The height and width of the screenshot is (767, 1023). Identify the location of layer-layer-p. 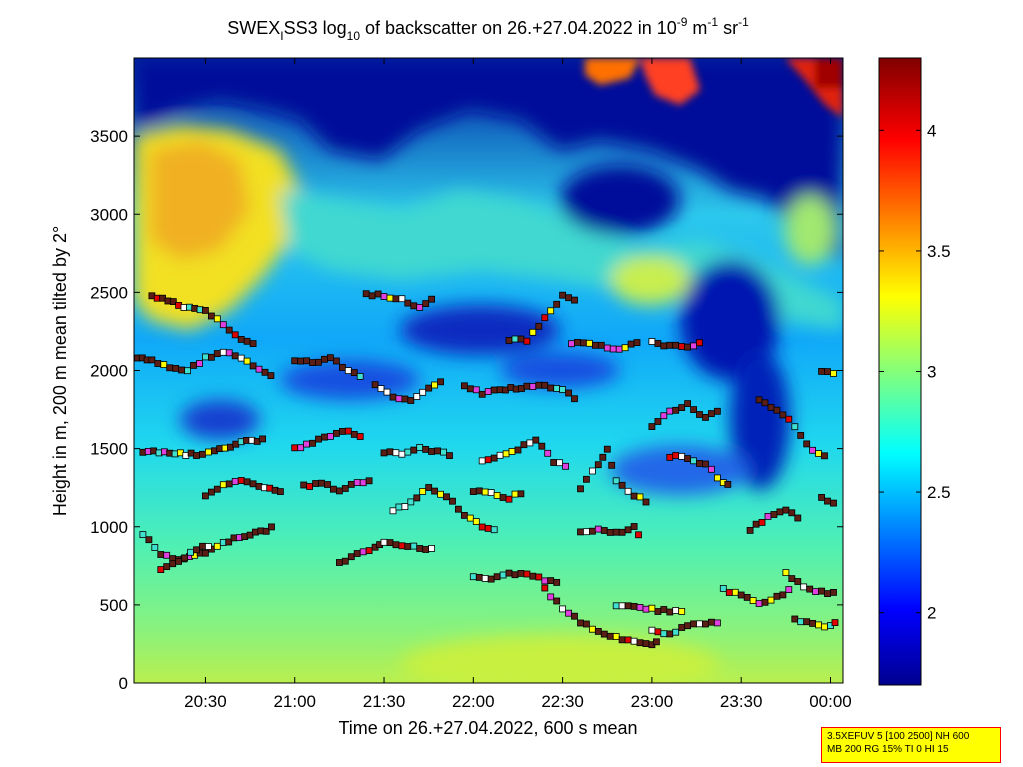
(523, 453).